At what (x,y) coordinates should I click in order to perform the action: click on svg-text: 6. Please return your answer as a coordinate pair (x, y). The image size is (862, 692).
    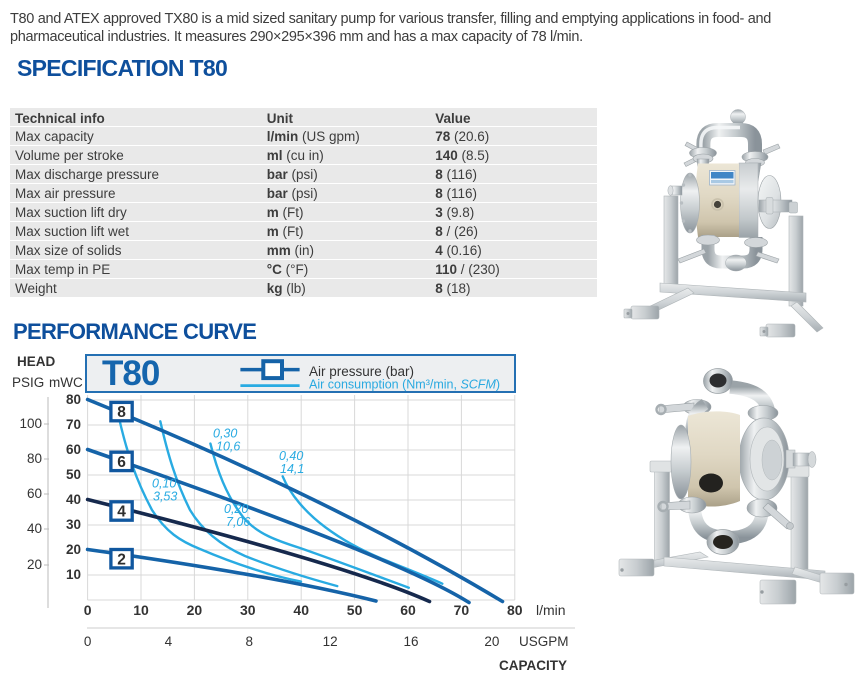
    Looking at the image, I should click on (121, 462).